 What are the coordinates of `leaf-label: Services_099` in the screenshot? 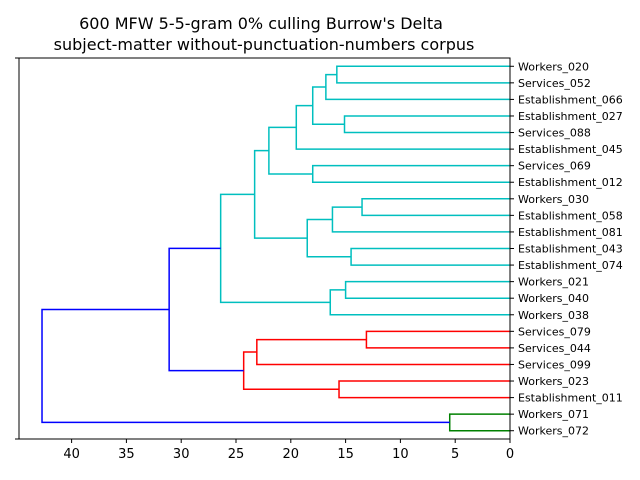 It's located at (554, 364).